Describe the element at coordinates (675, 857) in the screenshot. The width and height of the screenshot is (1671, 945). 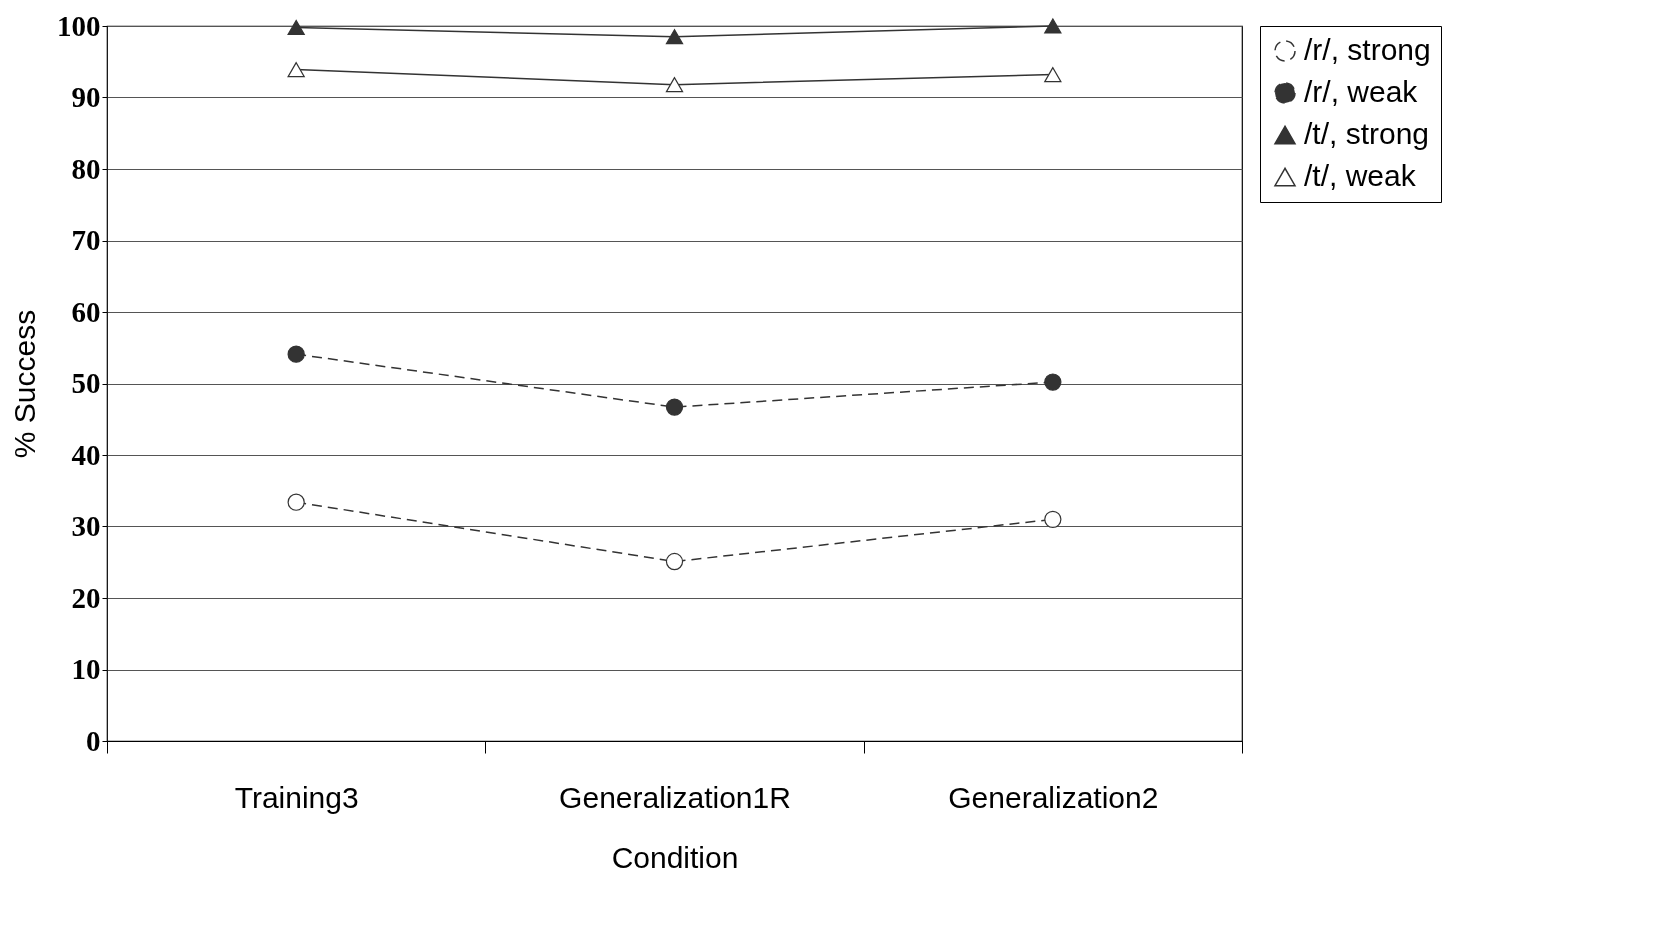
I see `x-axis-title: Condition` at that location.